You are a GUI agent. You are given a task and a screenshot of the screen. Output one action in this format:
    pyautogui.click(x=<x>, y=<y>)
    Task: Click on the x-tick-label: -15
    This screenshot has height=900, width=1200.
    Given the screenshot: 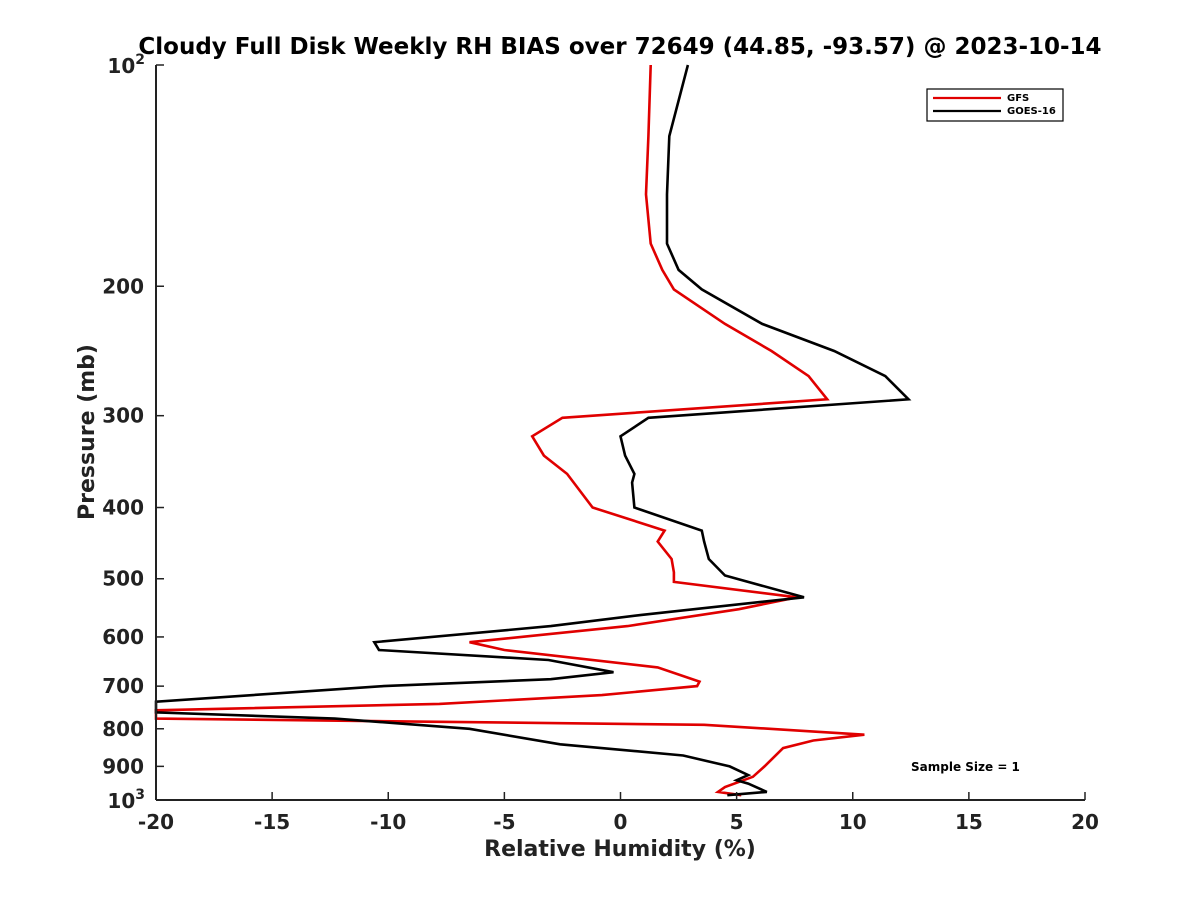 What is the action you would take?
    pyautogui.click(x=272, y=822)
    